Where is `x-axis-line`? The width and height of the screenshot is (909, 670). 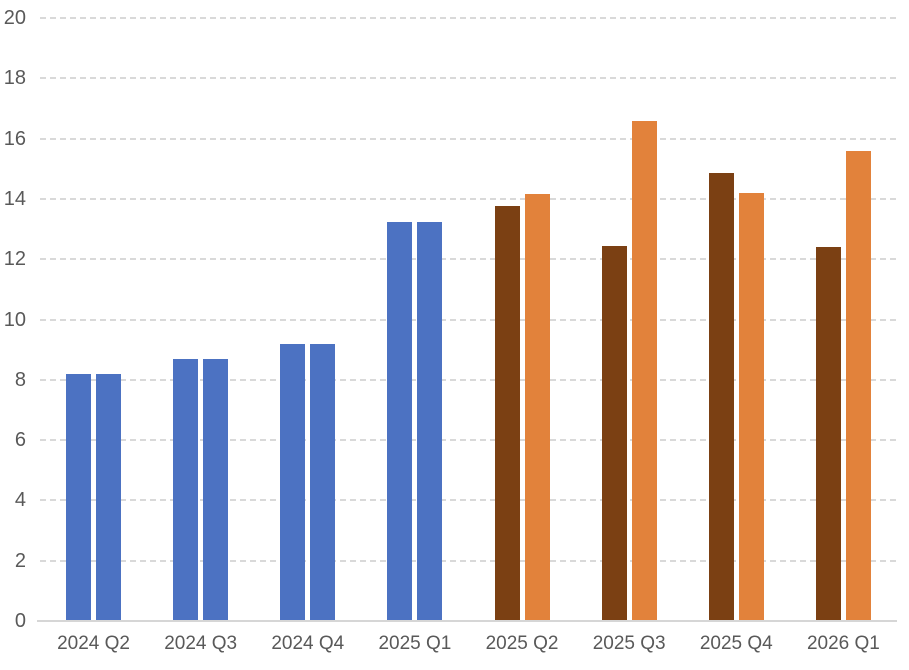
x-axis-line is located at coordinates (467, 621).